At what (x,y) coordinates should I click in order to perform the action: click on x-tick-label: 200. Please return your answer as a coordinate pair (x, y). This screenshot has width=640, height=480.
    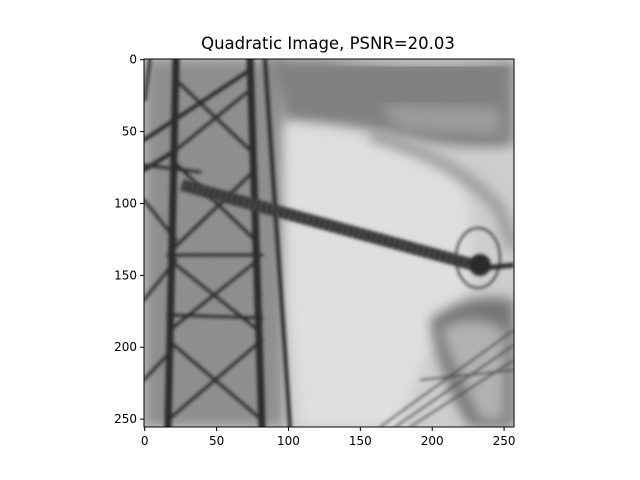
    Looking at the image, I should click on (432, 441).